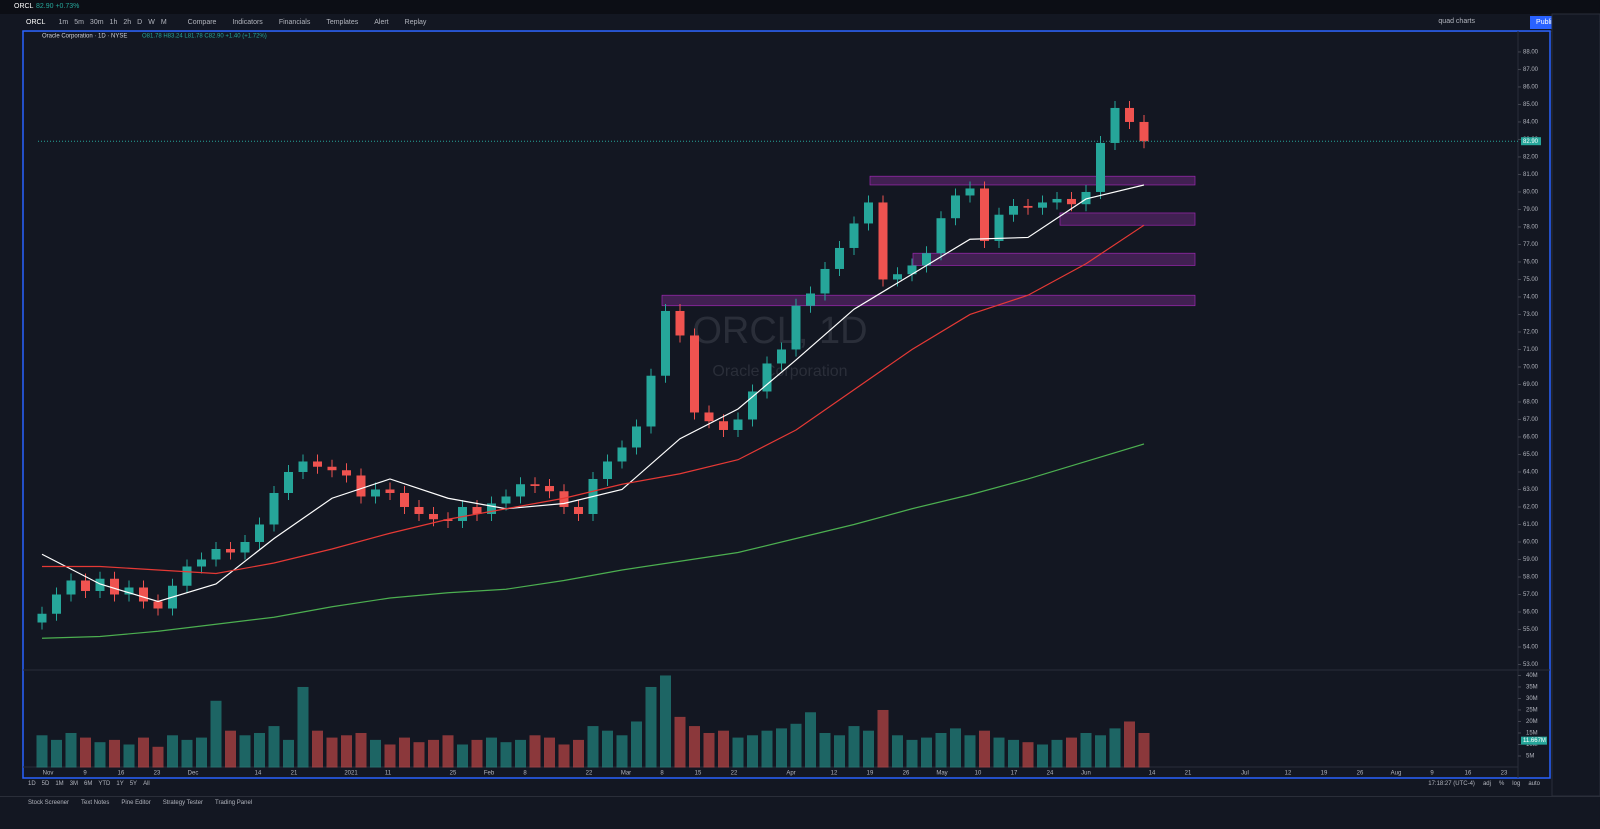 The height and width of the screenshot is (829, 1600). I want to click on symbol-search: ORCL, so click(36, 22).